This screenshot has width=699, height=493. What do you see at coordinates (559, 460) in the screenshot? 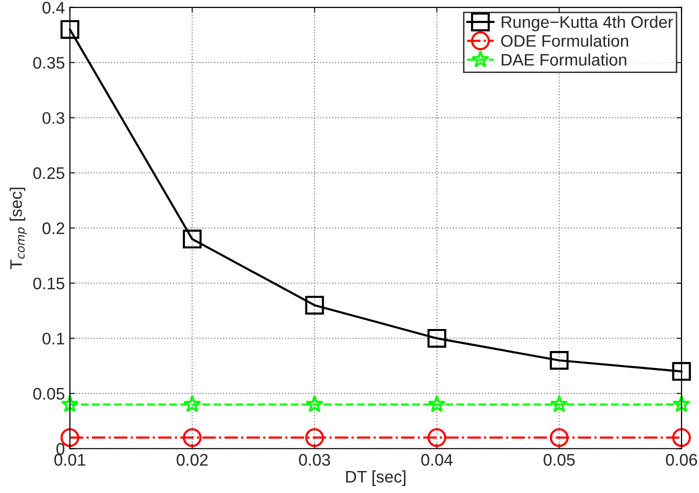
I see `x-tick-label: 0.05` at bounding box center [559, 460].